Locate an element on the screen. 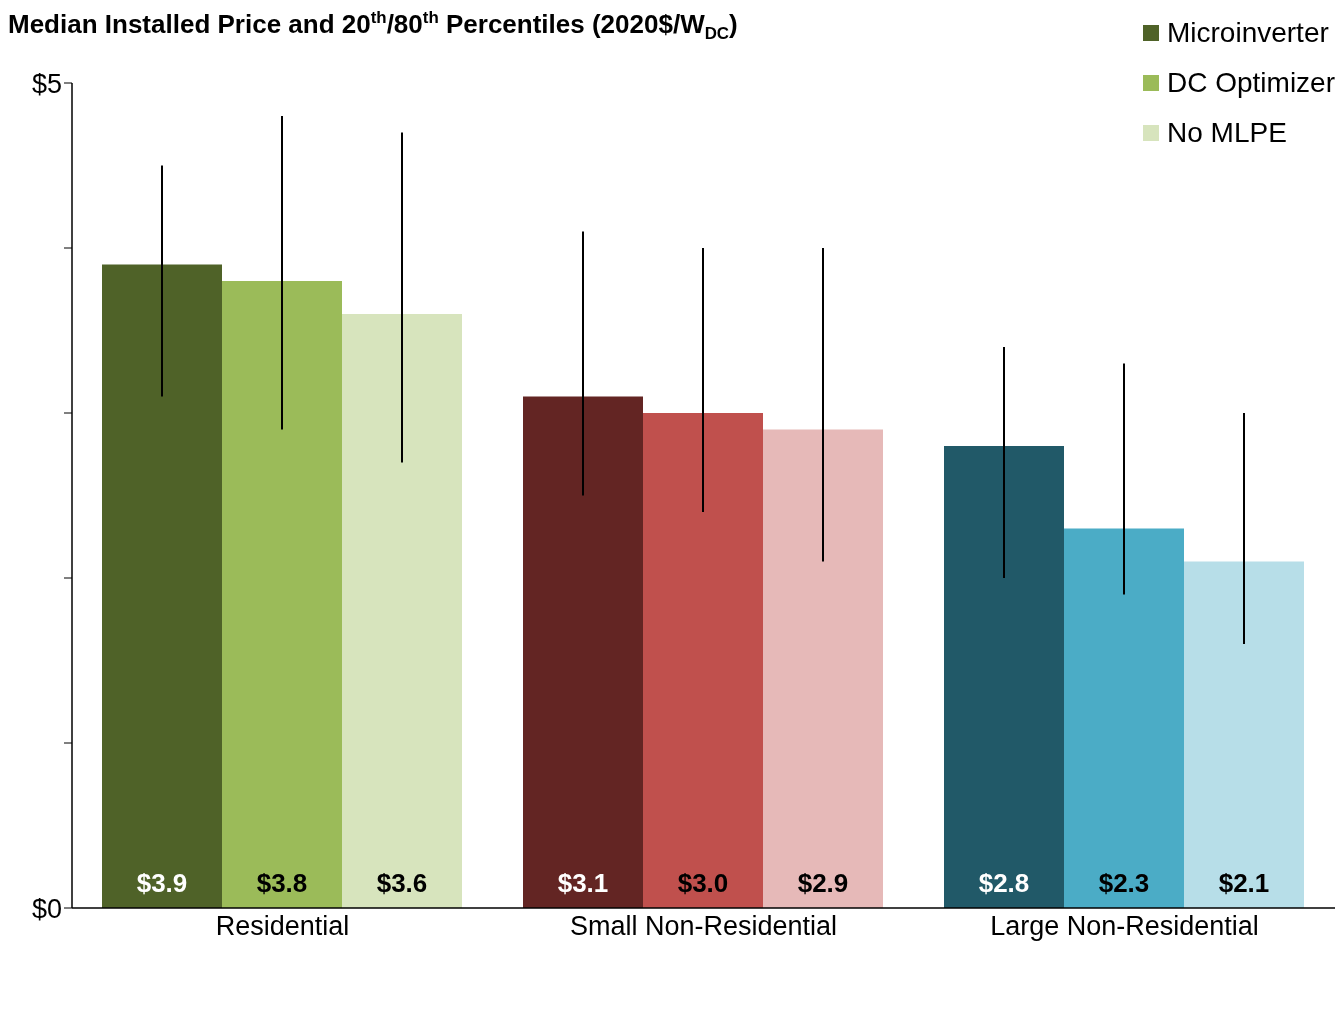 This screenshot has width=1343, height=1016. x-tick-label: Small Non-Residential is located at coordinates (703, 926).